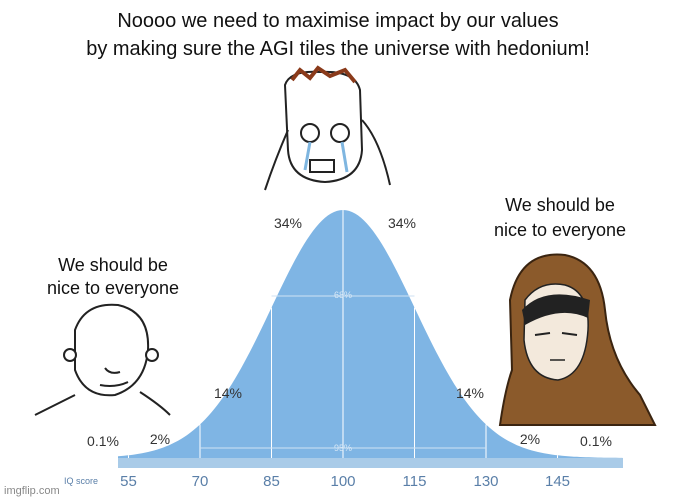 The height and width of the screenshot is (499, 675). Describe the element at coordinates (200, 481) in the screenshot. I see `axis-label: 70` at that location.